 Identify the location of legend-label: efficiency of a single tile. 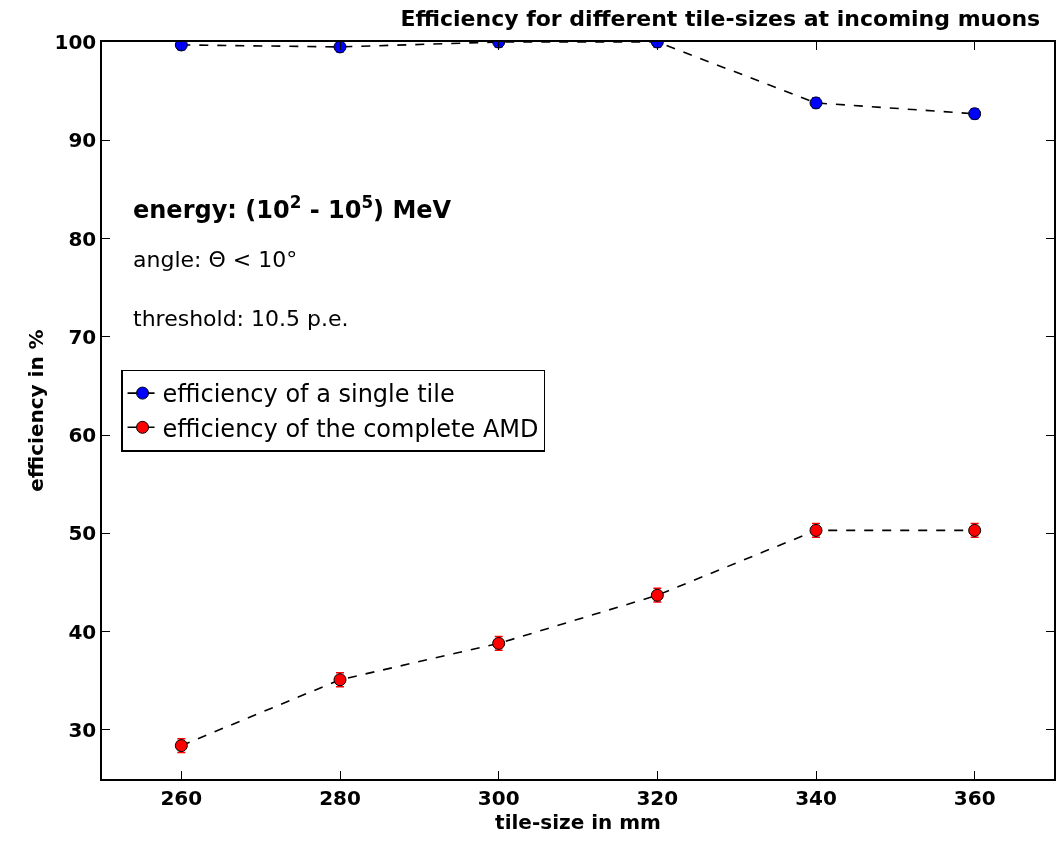
(308, 394).